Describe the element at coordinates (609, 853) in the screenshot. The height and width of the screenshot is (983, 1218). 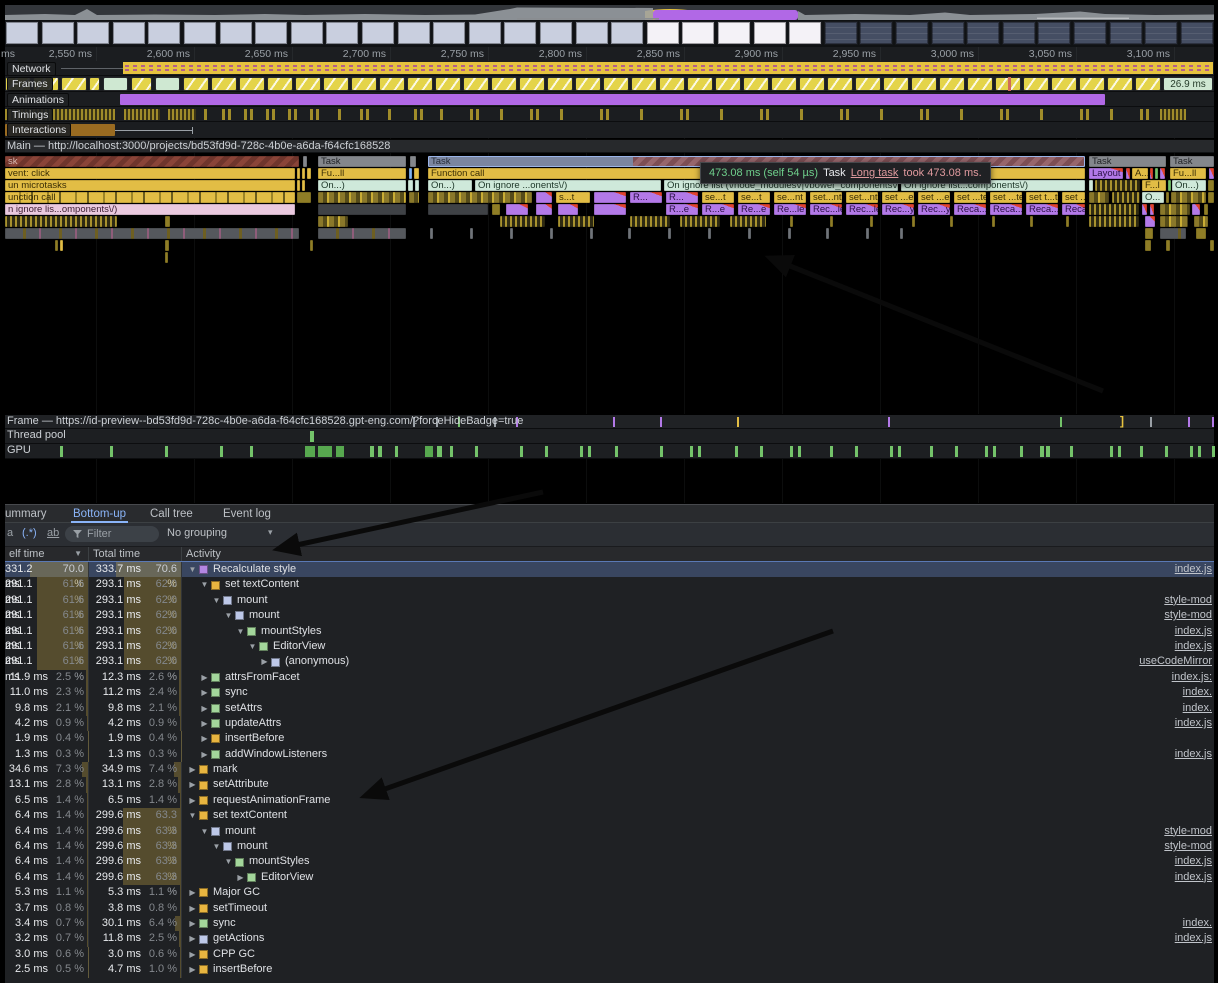
I see `table-row: 6.4 ms 1.4 % 299.6 ms 63.3 % ▼ mount style-mod` at that location.